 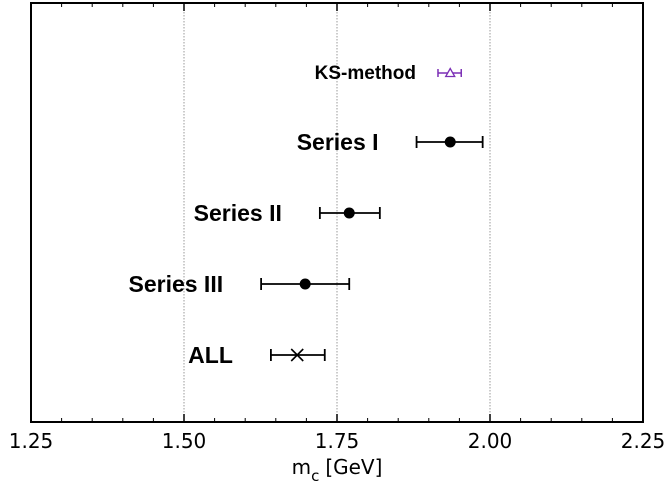 What do you see at coordinates (184, 441) in the screenshot?
I see `x-tick-label: 1.50` at bounding box center [184, 441].